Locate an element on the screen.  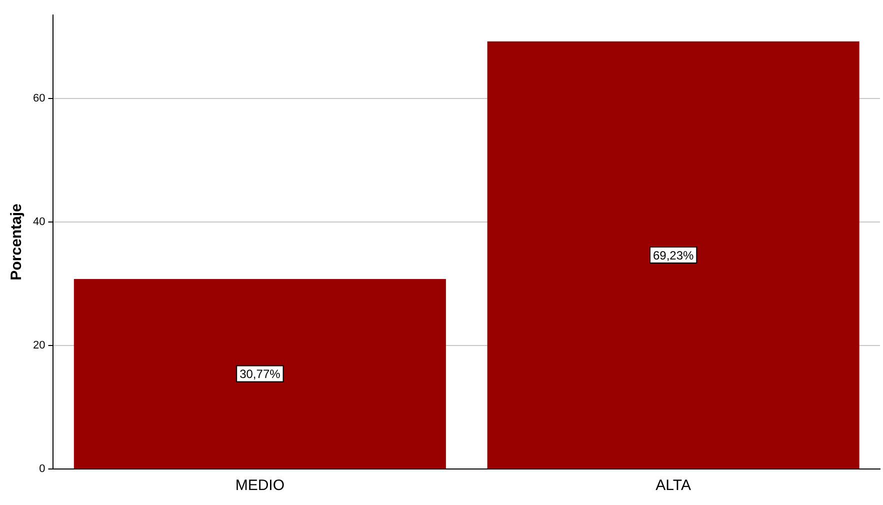
y-axis-title: Porcentaje is located at coordinates (17, 242).